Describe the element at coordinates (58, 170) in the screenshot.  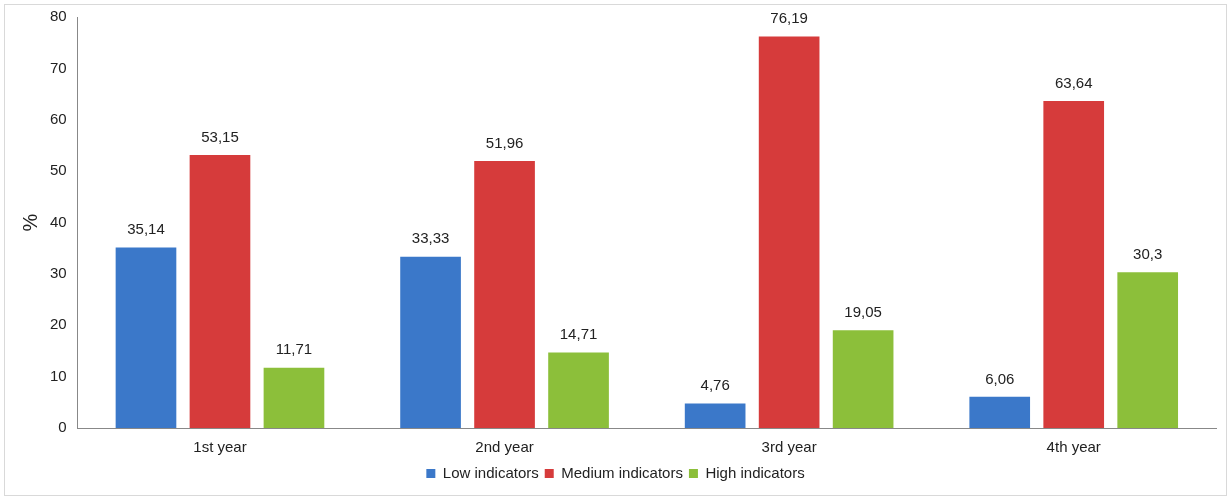
I see `y-tick-label: 50` at that location.